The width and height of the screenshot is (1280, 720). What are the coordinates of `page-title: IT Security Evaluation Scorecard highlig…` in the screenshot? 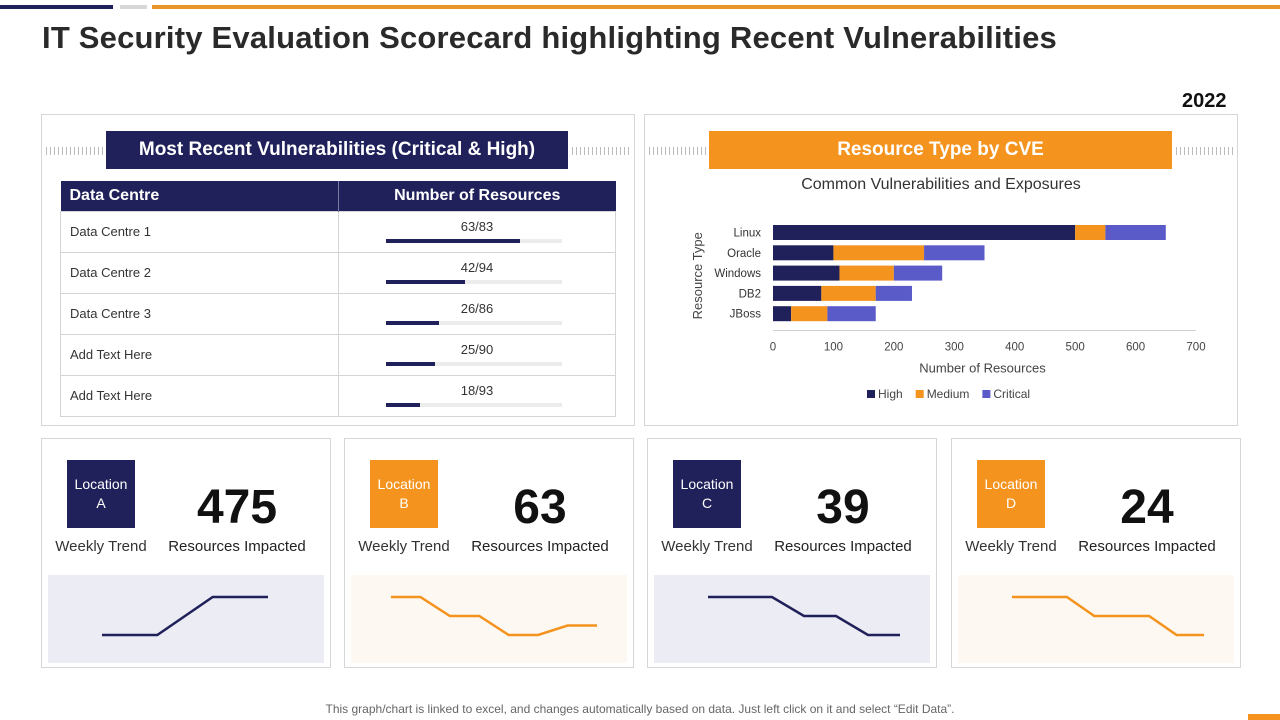 It's located at (549, 37).